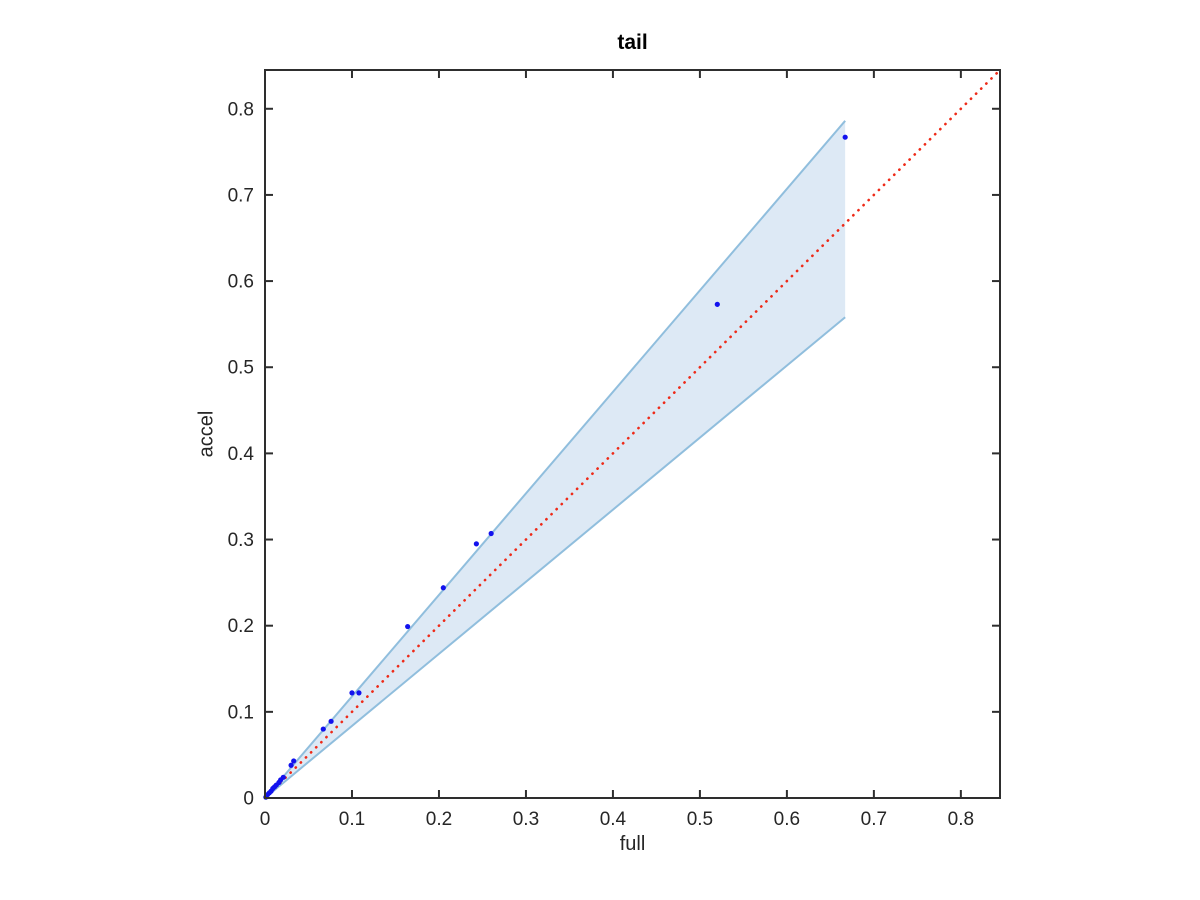  What do you see at coordinates (241, 454) in the screenshot?
I see `y-tick-label: 0.4` at bounding box center [241, 454].